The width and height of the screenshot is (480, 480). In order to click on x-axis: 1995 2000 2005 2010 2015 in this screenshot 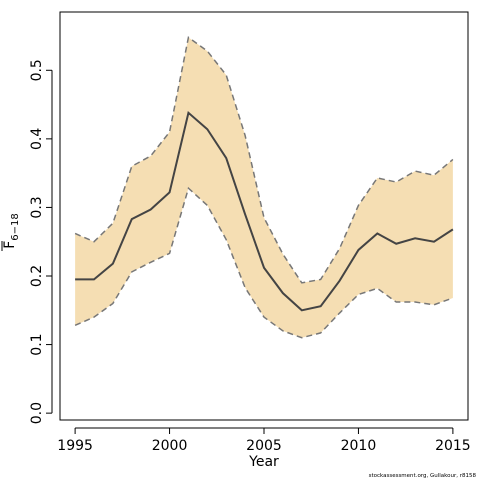, I will do `click(264, 440)`.